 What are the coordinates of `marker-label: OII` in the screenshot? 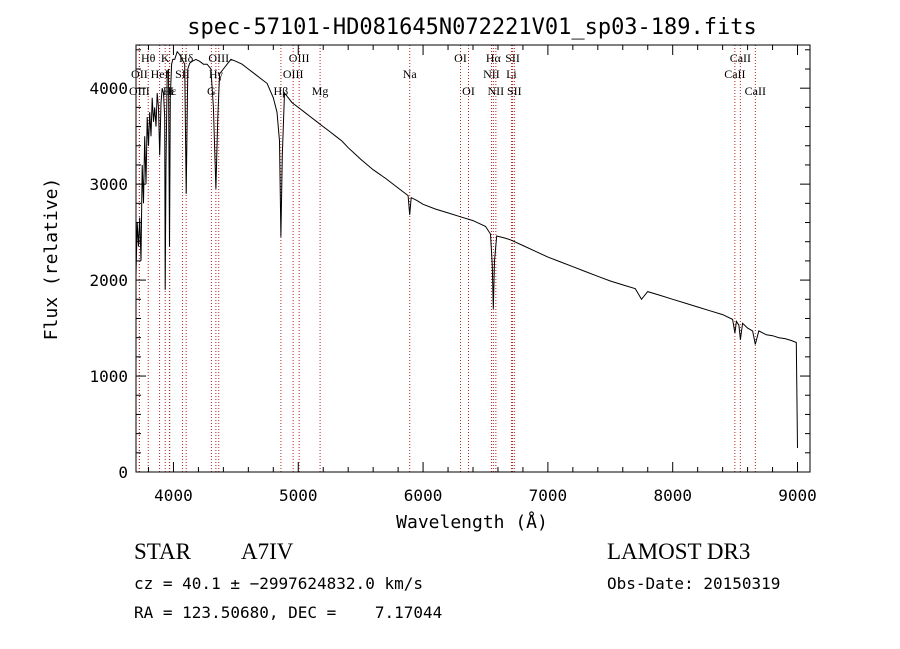 It's located at (139, 74).